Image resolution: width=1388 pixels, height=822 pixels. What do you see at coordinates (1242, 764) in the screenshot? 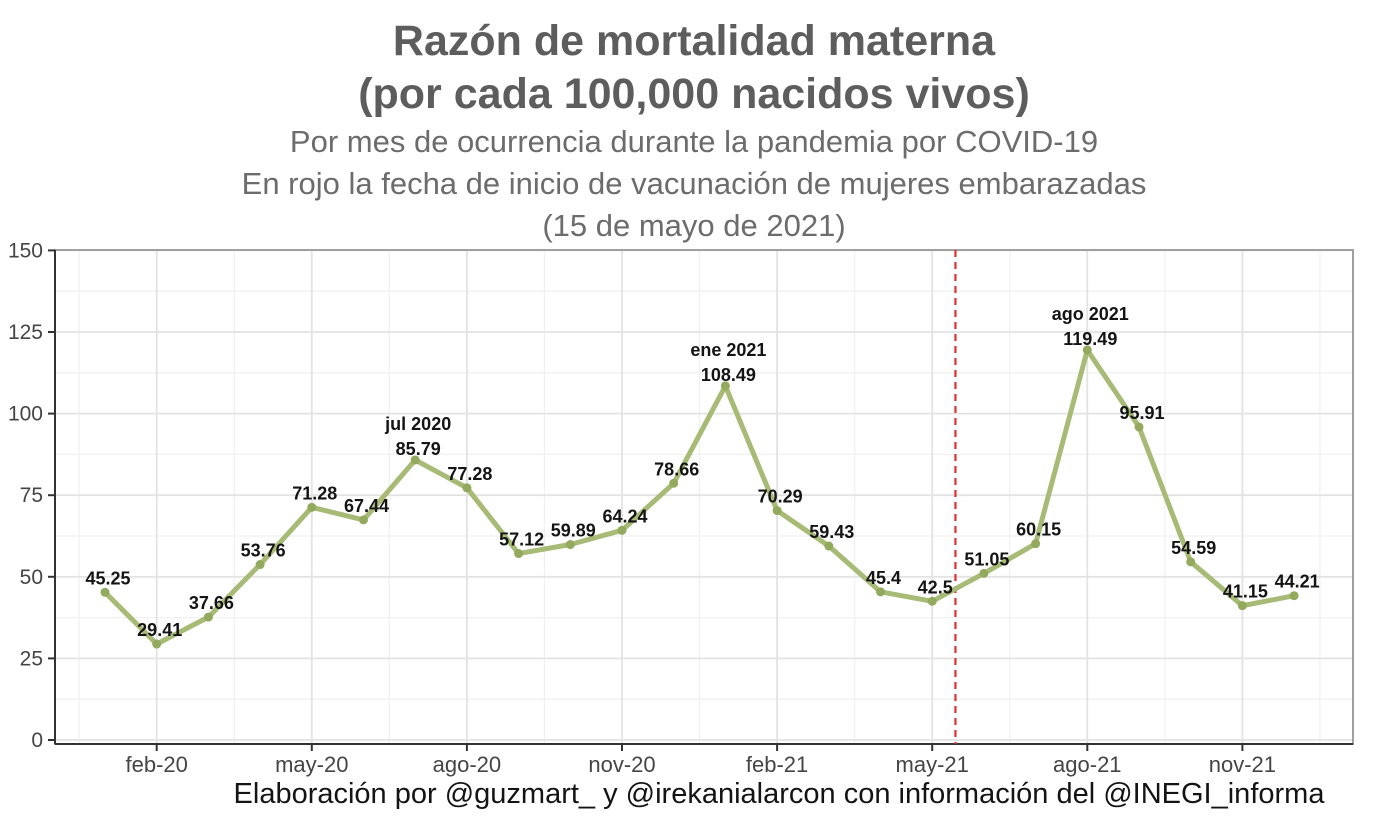
I see `x-axis-tick-label: nov-21` at bounding box center [1242, 764].